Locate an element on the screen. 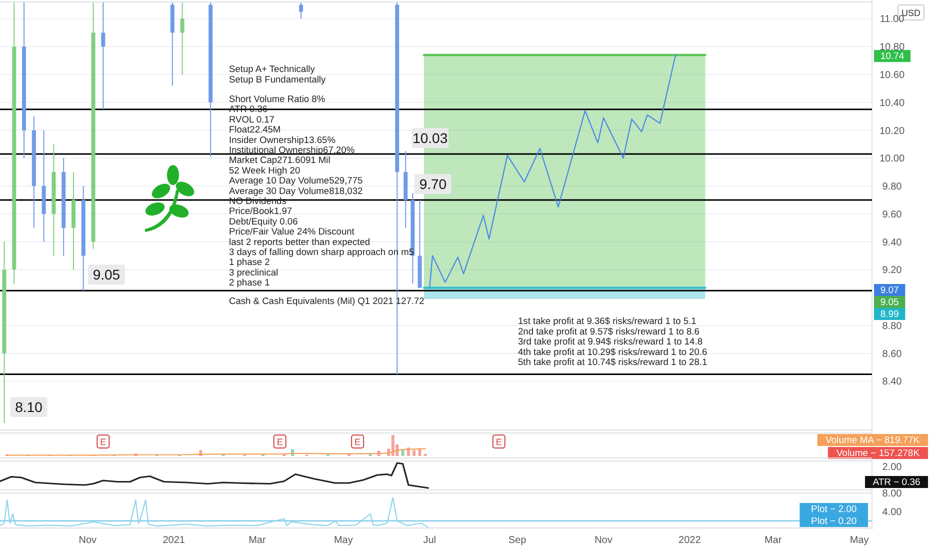 The height and width of the screenshot is (550, 932). annotation: Institutional Ownership67.20% is located at coordinates (292, 150).